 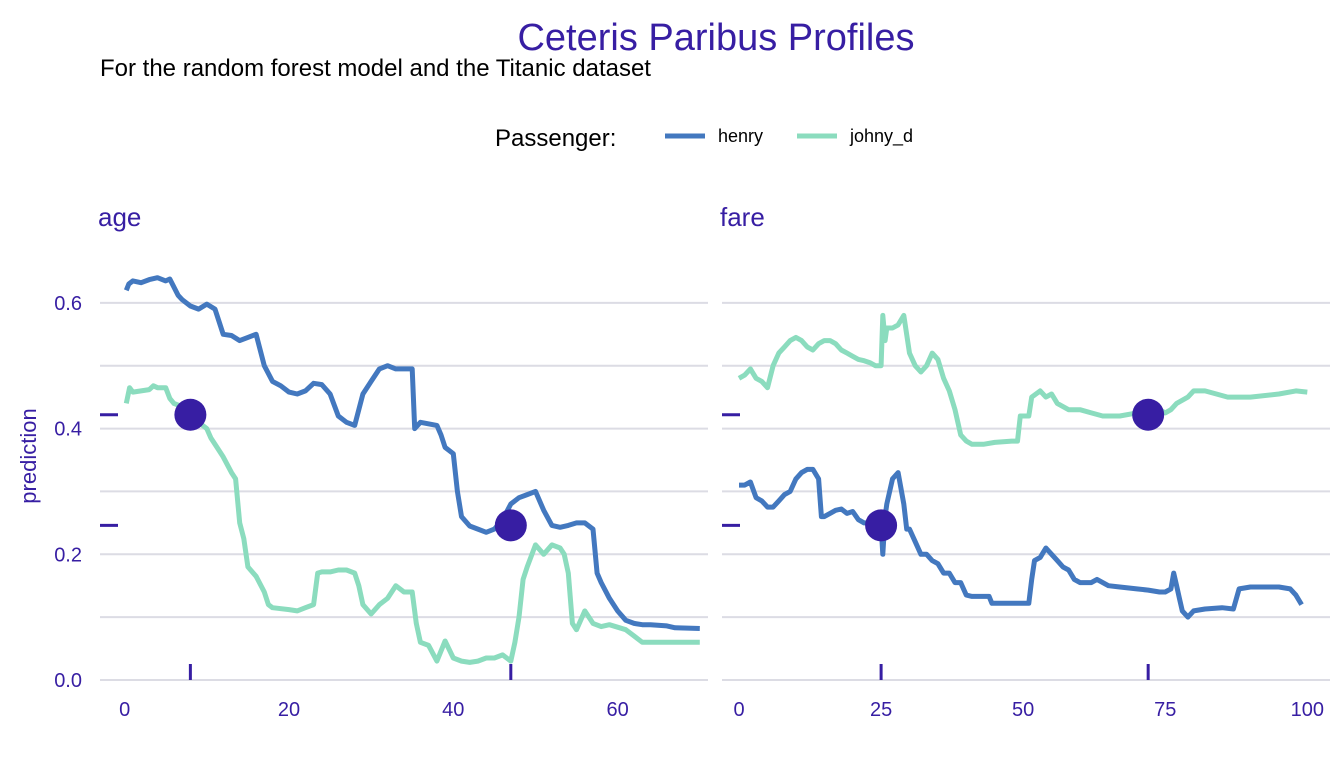 What do you see at coordinates (1022, 379) in the screenshot?
I see `series-line-johny-d` at bounding box center [1022, 379].